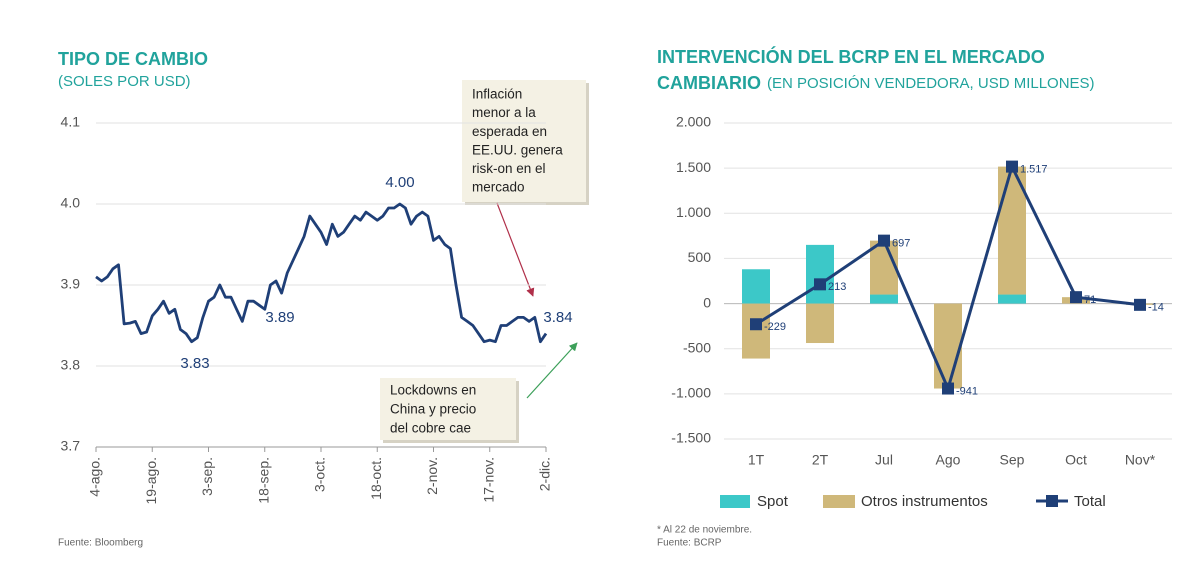 The width and height of the screenshot is (1200, 588). Describe the element at coordinates (321, 273) in the screenshot. I see `series-line` at that location.